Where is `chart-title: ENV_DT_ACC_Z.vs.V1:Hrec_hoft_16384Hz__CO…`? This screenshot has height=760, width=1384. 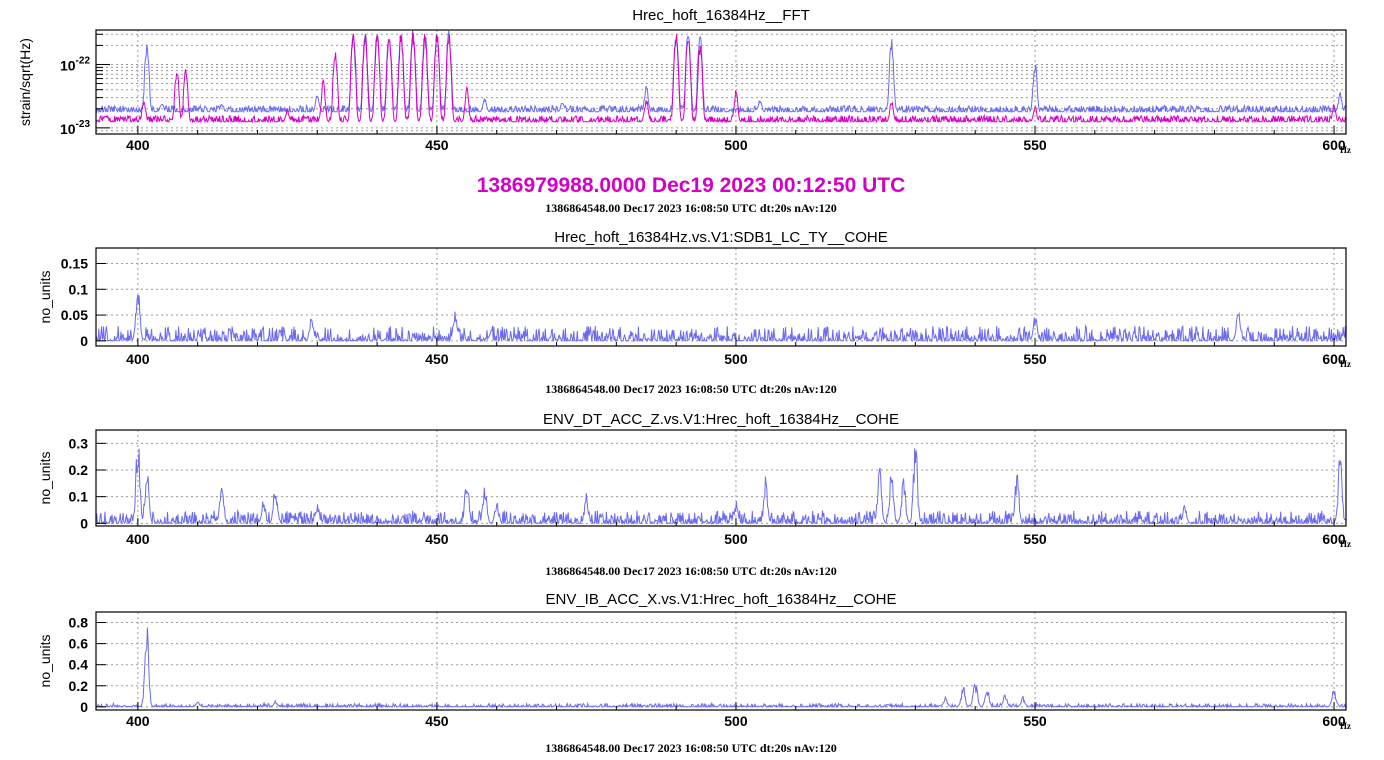
chart-title: ENV_DT_ACC_Z.vs.V1:Hrec_hoft_16384Hz__CO… is located at coordinates (721, 419).